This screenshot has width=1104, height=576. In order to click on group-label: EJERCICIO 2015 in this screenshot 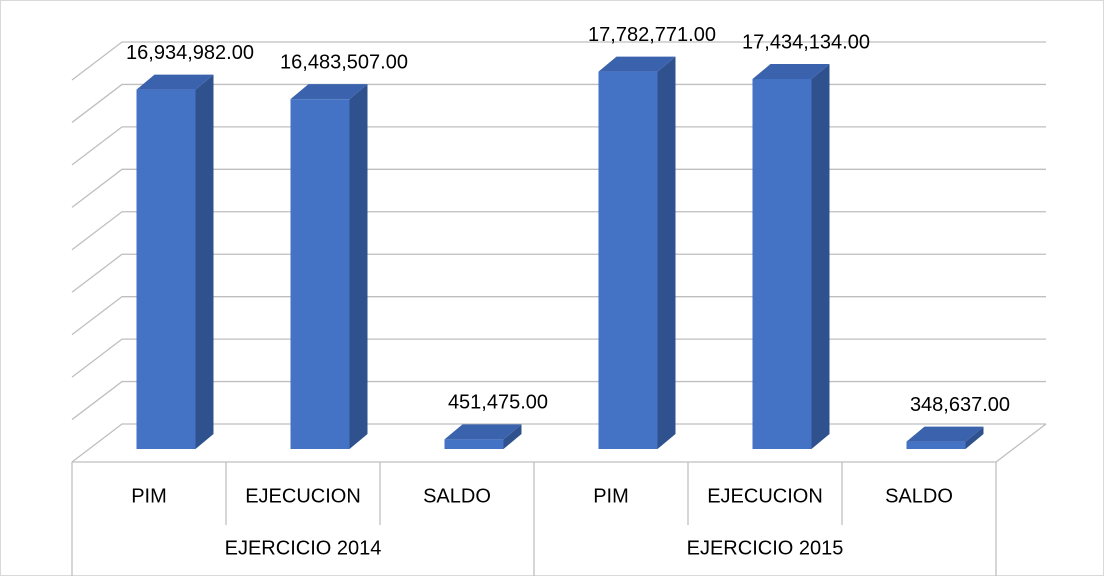, I will do `click(765, 548)`.